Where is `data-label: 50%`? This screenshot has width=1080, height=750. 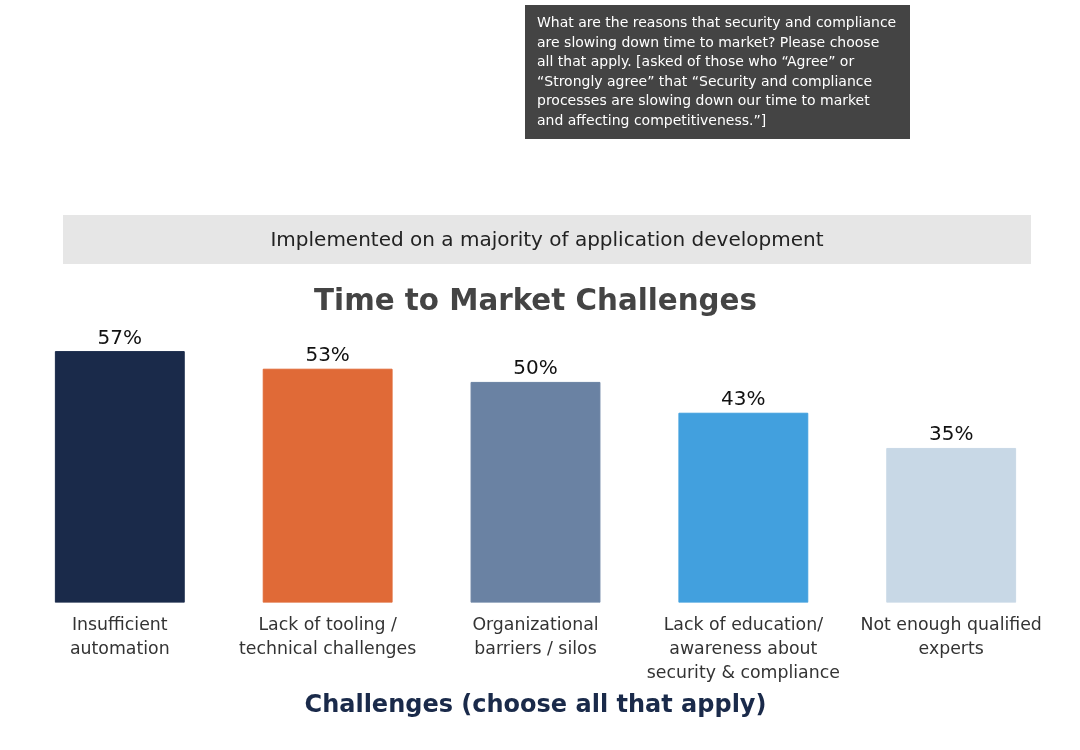 data-label: 50% is located at coordinates (535, 367).